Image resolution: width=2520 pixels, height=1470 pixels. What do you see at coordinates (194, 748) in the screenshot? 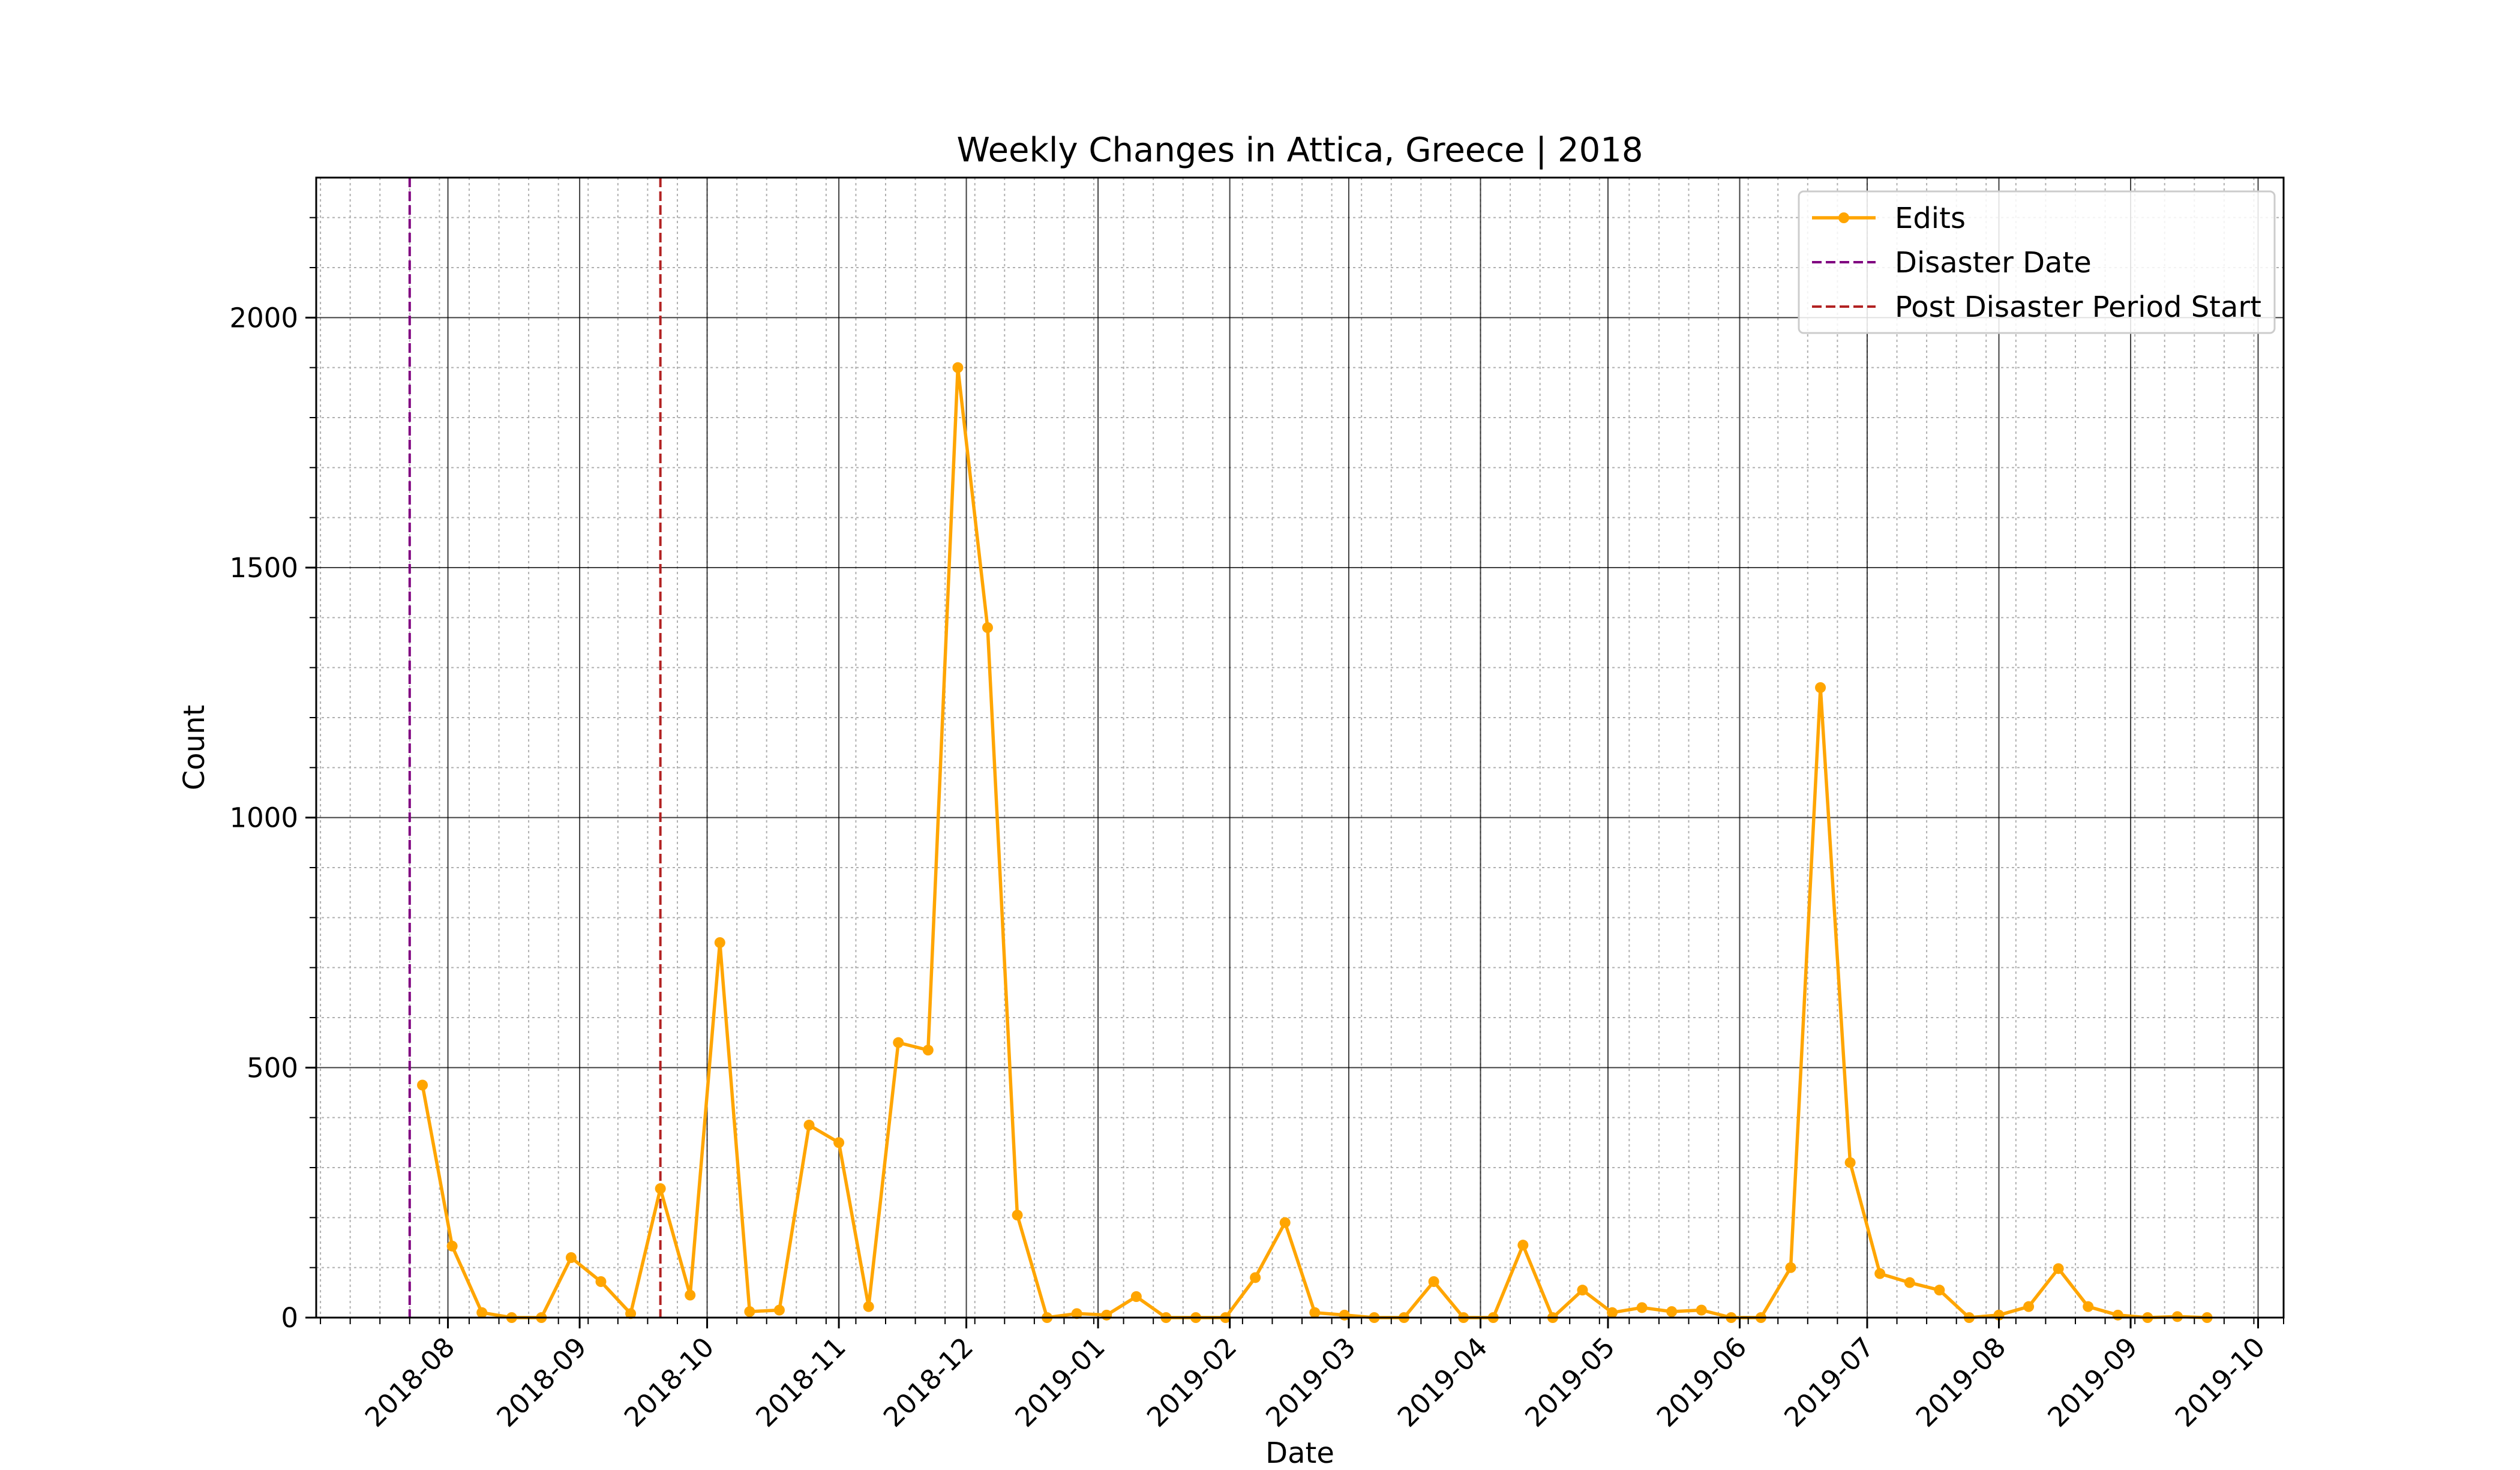
I see `y-axis-label: Count` at bounding box center [194, 748].